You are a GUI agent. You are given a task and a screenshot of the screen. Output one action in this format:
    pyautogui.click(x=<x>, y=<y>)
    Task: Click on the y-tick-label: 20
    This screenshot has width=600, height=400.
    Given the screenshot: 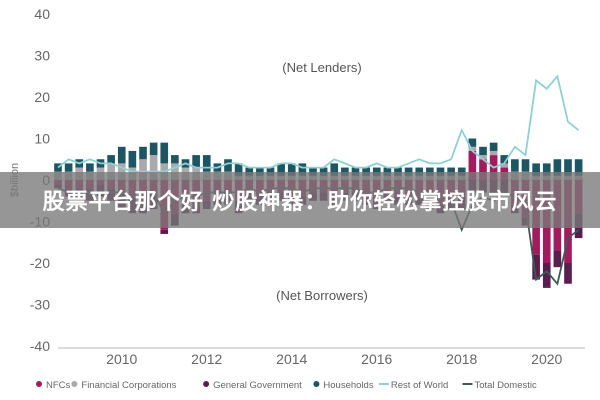 What is the action you would take?
    pyautogui.click(x=42, y=97)
    